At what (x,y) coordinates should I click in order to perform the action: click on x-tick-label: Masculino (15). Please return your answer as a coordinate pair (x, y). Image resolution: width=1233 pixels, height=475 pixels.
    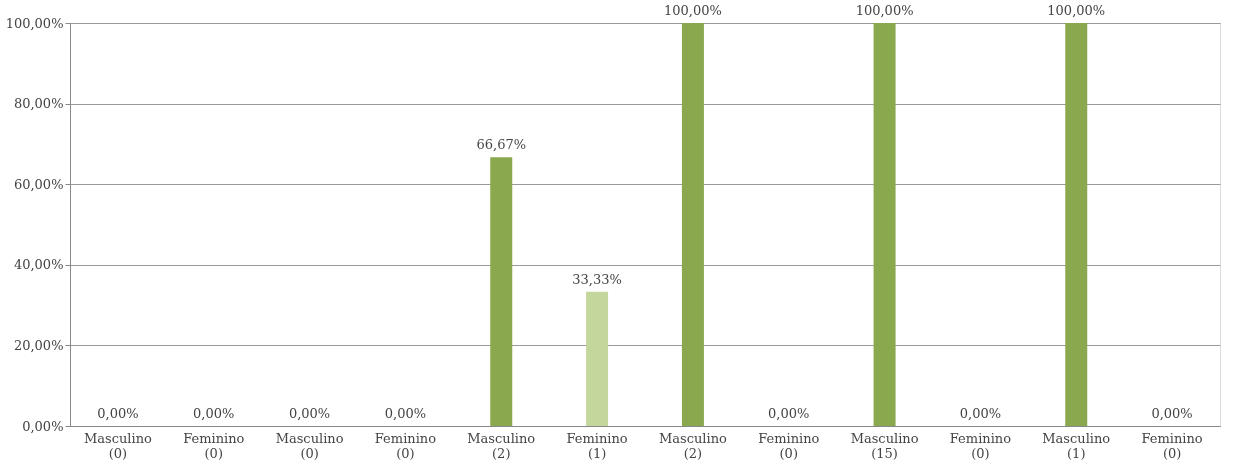
    Looking at the image, I should click on (884, 445).